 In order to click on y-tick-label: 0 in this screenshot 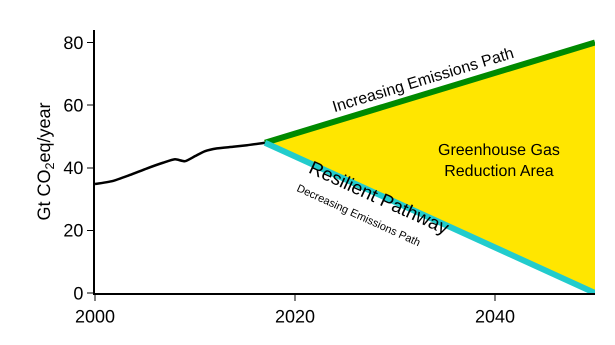, I will do `click(78, 293)`.